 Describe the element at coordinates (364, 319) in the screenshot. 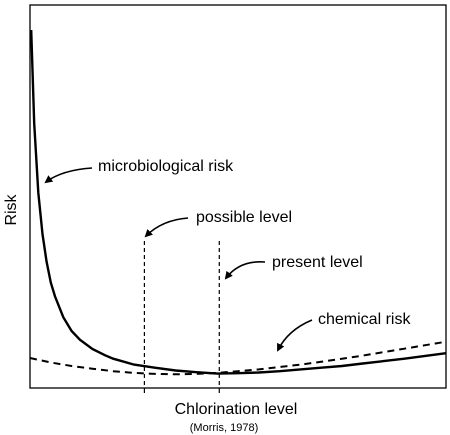

I see `chemical-risk-label: chemical risk` at that location.